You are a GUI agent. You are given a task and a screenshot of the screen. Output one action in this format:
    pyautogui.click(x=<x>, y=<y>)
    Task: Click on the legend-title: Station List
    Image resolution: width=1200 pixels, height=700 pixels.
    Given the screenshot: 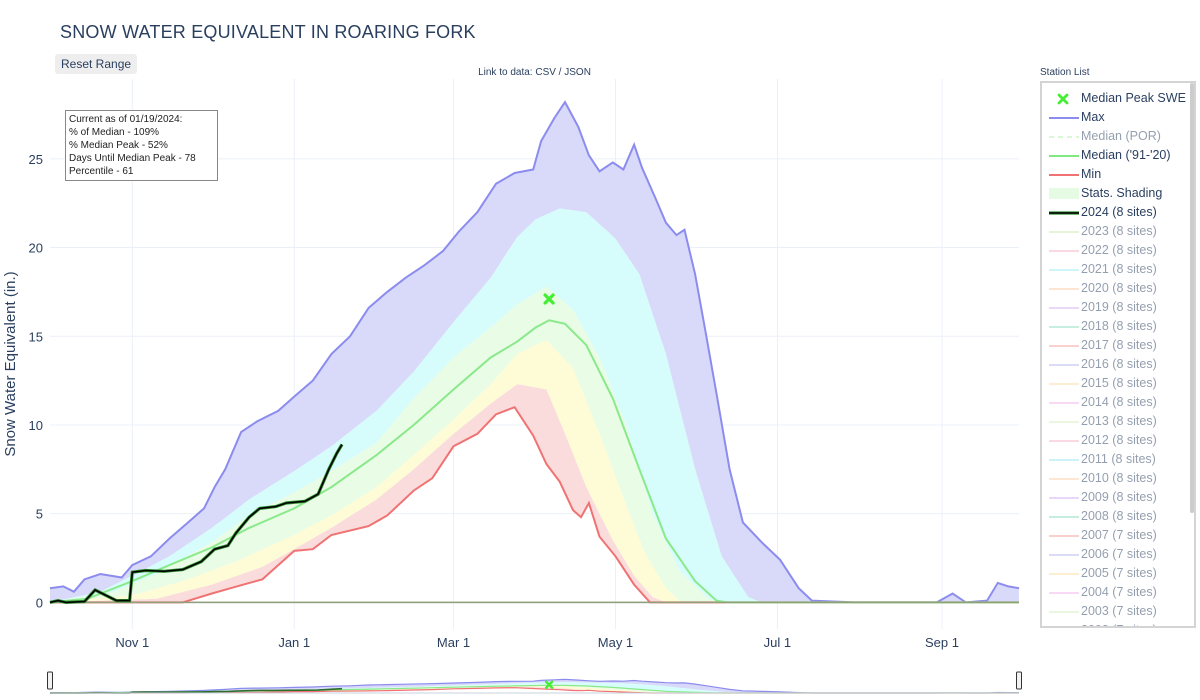 What is the action you would take?
    pyautogui.click(x=1065, y=72)
    